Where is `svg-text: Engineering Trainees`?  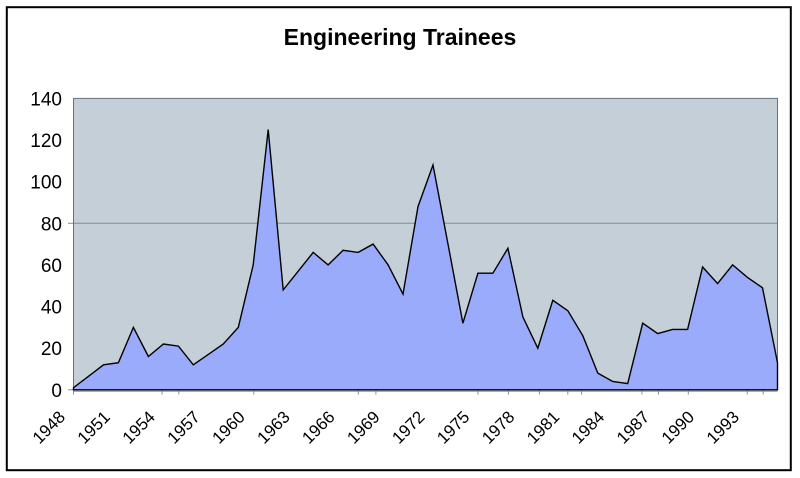
svg-text: Engineering Trainees is located at coordinates (400, 37).